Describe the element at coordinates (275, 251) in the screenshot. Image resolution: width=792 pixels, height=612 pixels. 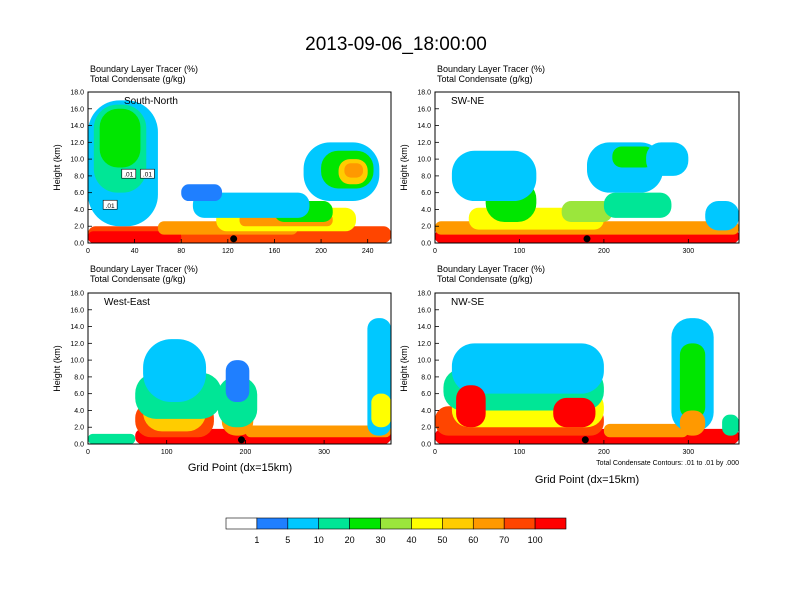
I see `x-tick-label: 160` at that location.